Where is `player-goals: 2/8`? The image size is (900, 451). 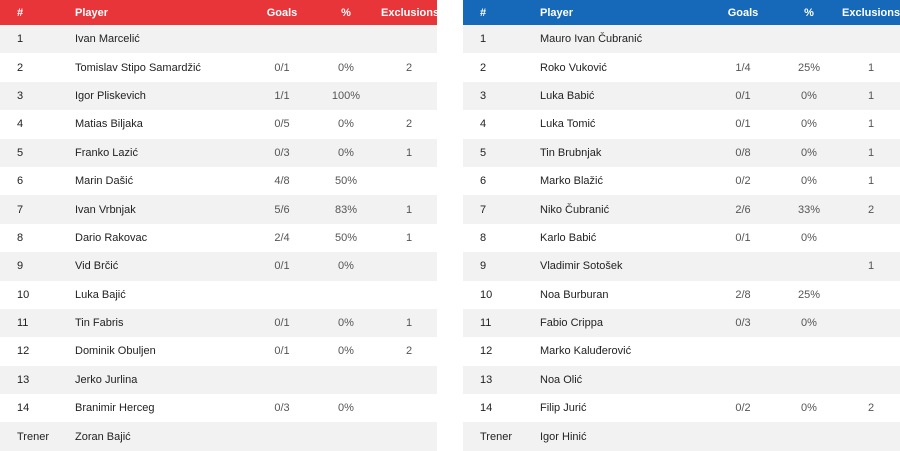
player-goals: 2/8 is located at coordinates (743, 294).